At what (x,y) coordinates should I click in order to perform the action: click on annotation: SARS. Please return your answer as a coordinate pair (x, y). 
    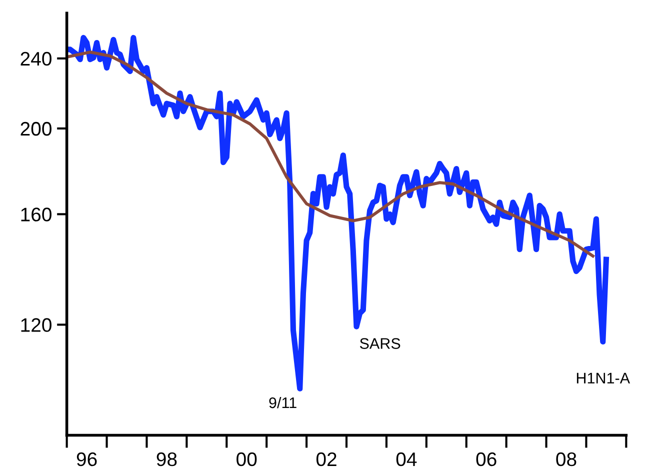
    Looking at the image, I should click on (380, 343).